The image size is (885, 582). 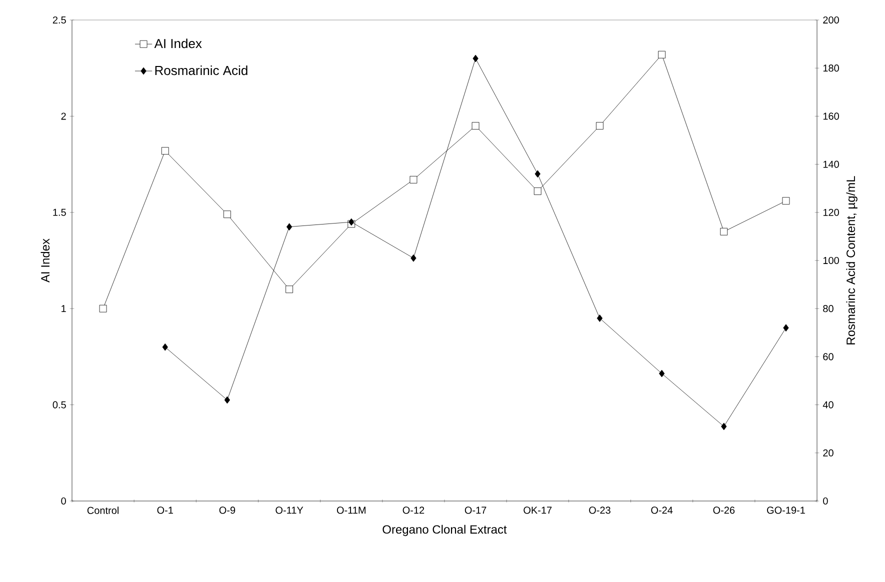 What do you see at coordinates (831, 68) in the screenshot?
I see `y2-tick-label: 180` at bounding box center [831, 68].